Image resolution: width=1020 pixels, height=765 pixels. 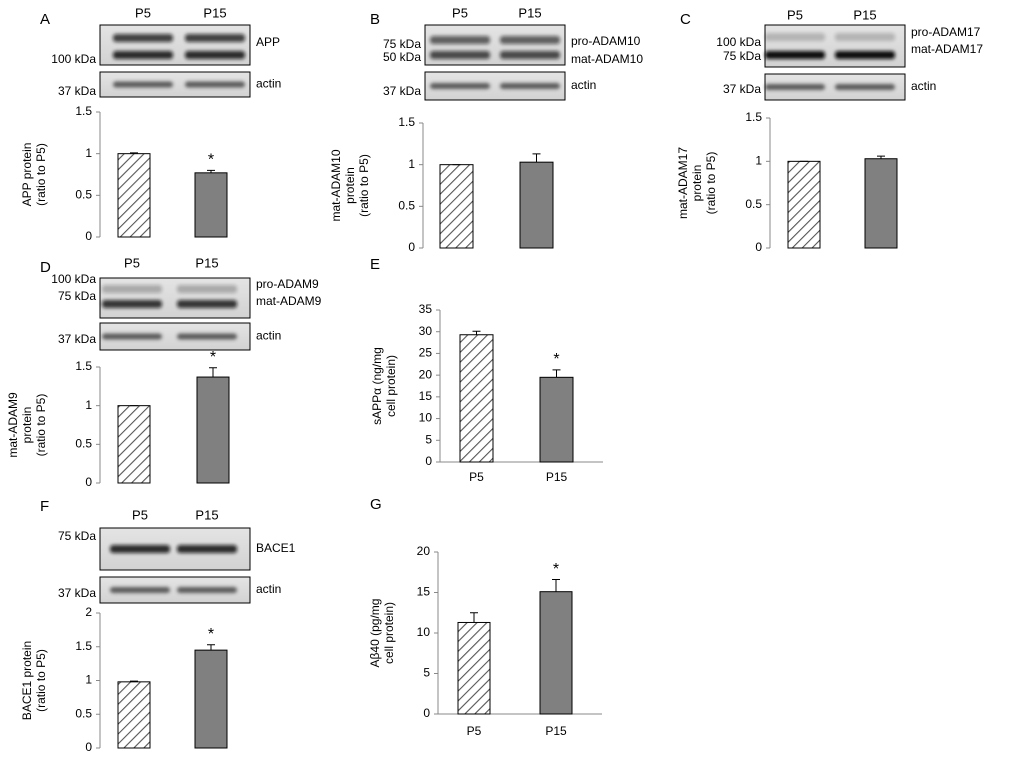 I want to click on panel-label: C, so click(x=685, y=19).